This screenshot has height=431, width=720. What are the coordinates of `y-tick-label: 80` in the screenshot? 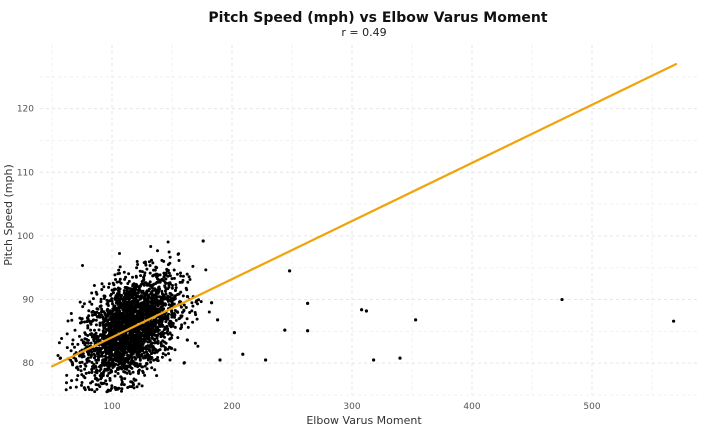 It's located at (29, 364).